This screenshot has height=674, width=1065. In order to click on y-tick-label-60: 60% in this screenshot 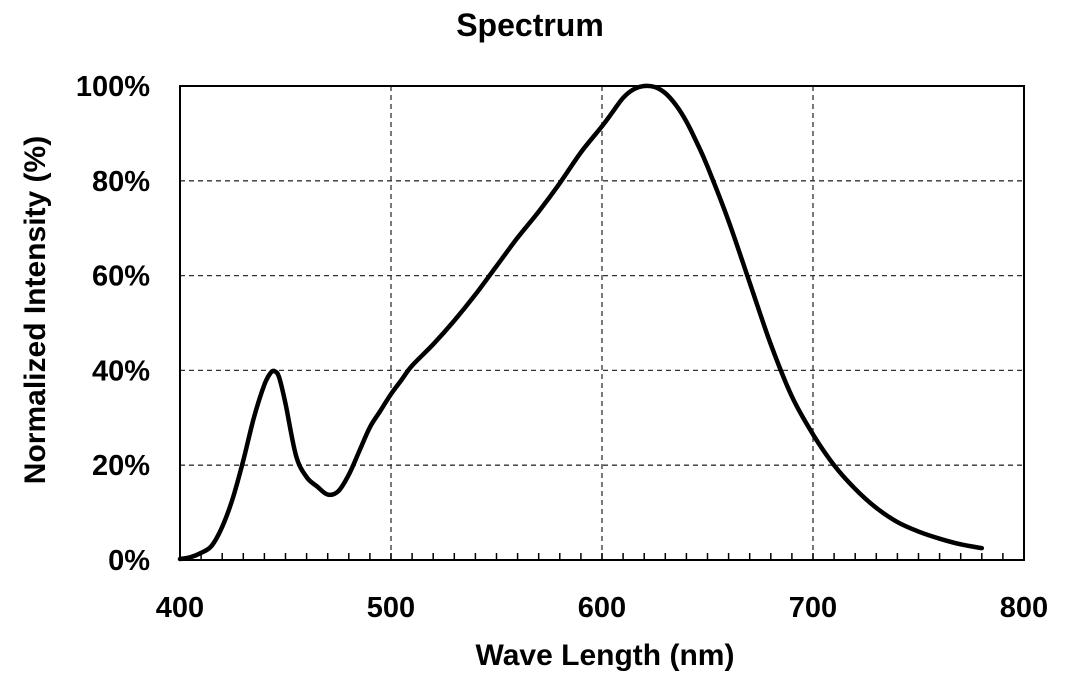, I will do `click(121, 277)`.